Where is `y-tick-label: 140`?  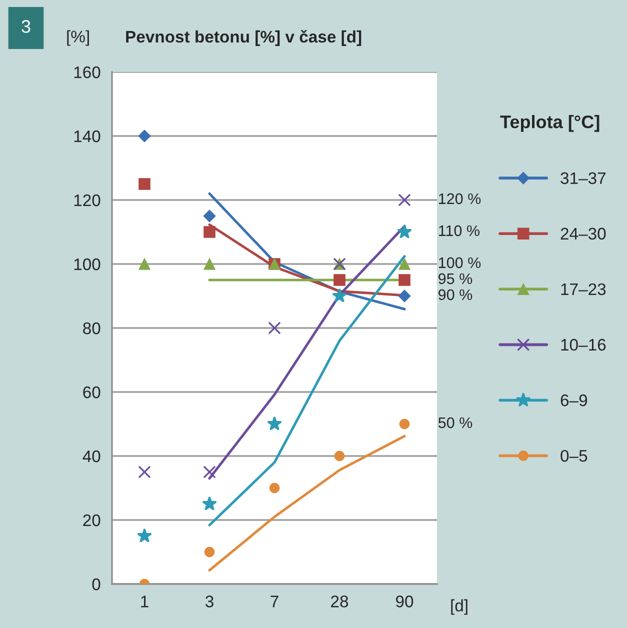
y-tick-label: 140 is located at coordinates (87, 136).